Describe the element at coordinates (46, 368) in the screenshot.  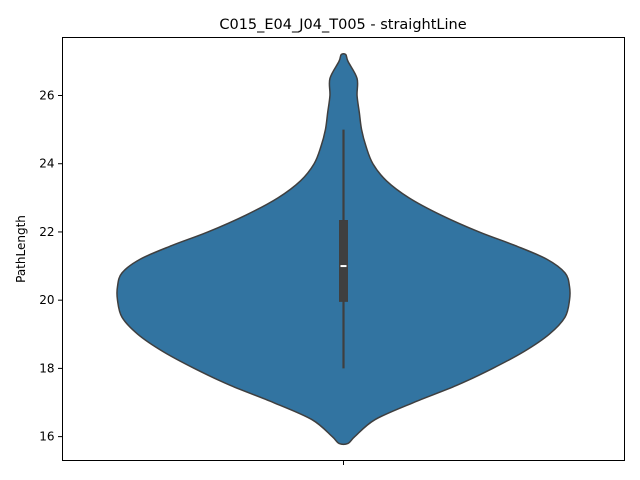
I see `y-tick-label: 18` at that location.